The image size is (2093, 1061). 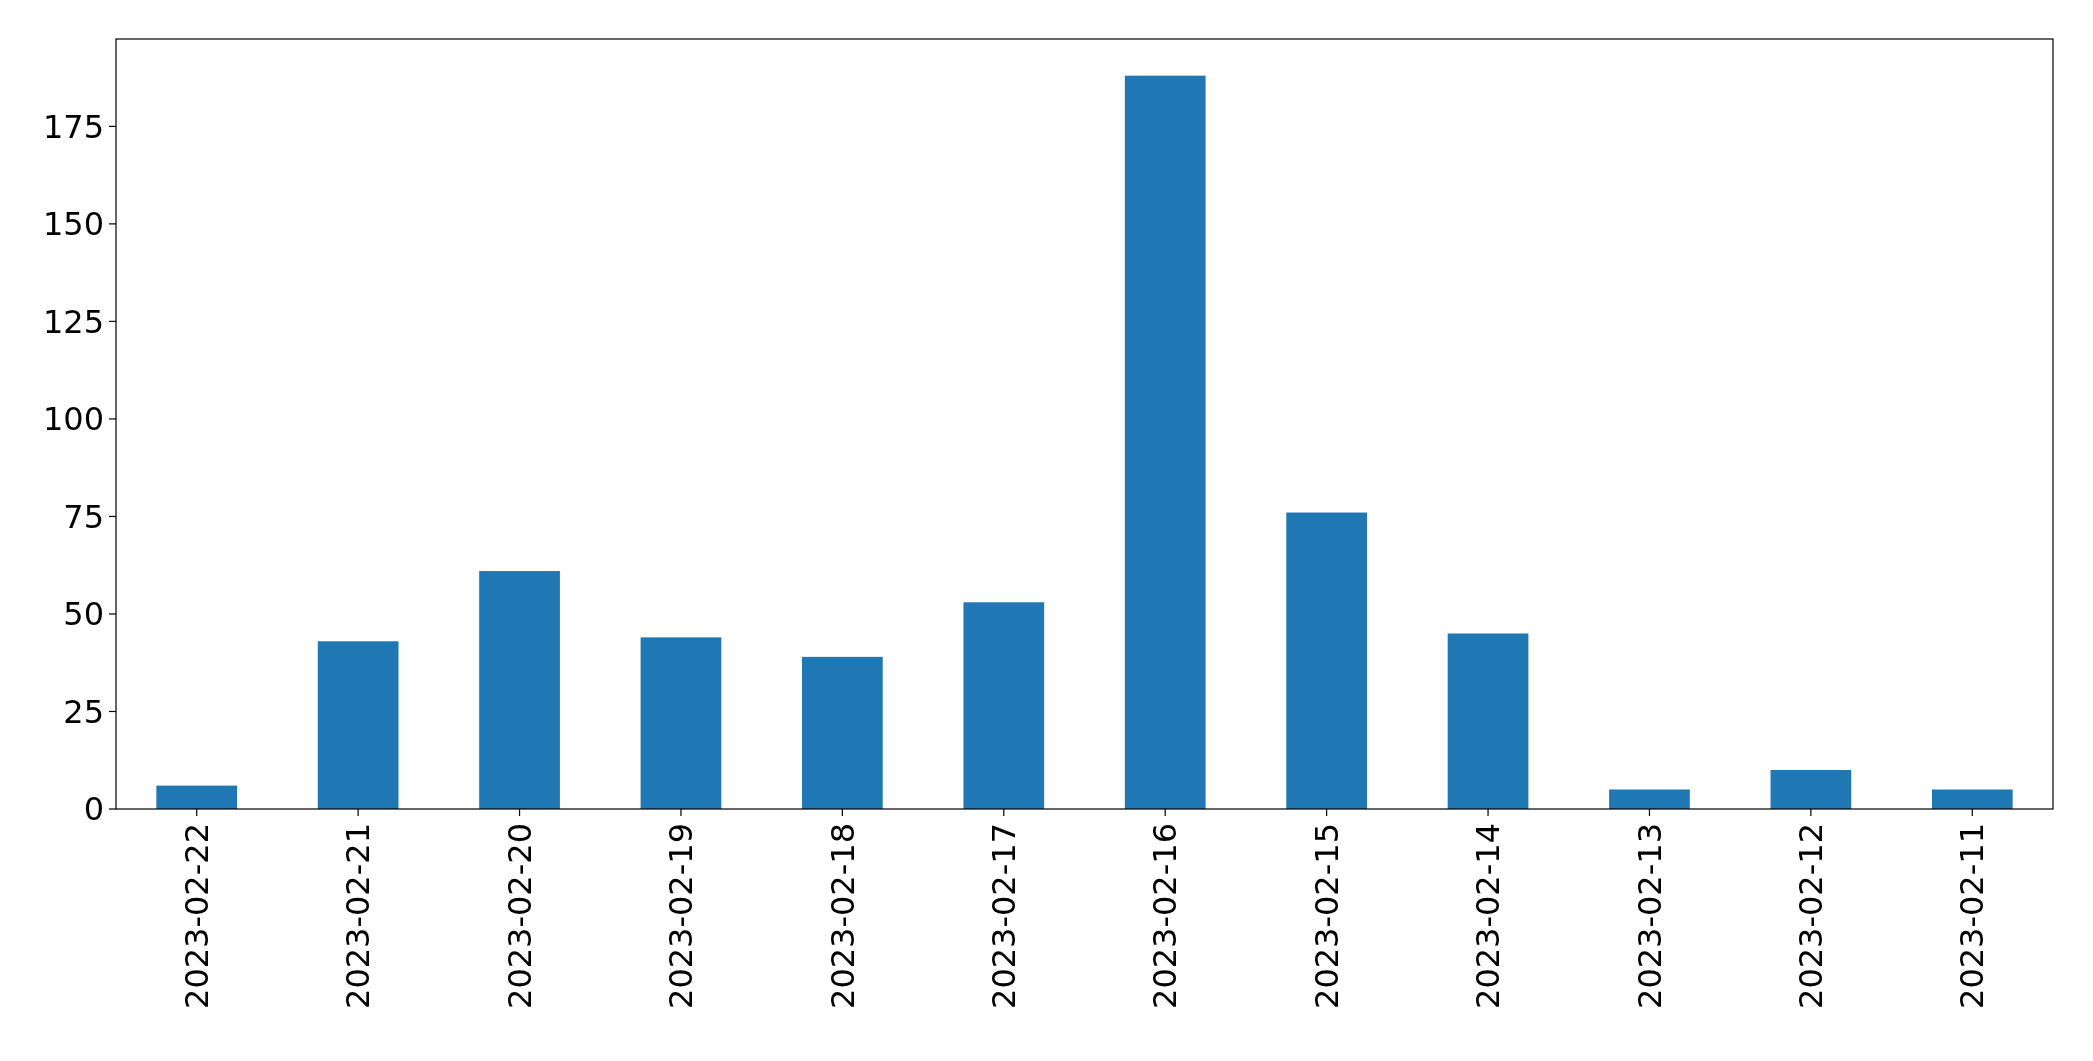 What do you see at coordinates (73, 321) in the screenshot?
I see `y-tick-label: 125` at bounding box center [73, 321].